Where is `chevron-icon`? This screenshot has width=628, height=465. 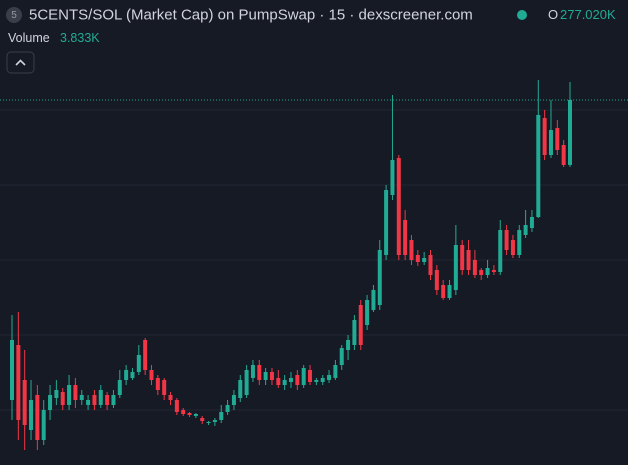 chevron-icon is located at coordinates (20, 62).